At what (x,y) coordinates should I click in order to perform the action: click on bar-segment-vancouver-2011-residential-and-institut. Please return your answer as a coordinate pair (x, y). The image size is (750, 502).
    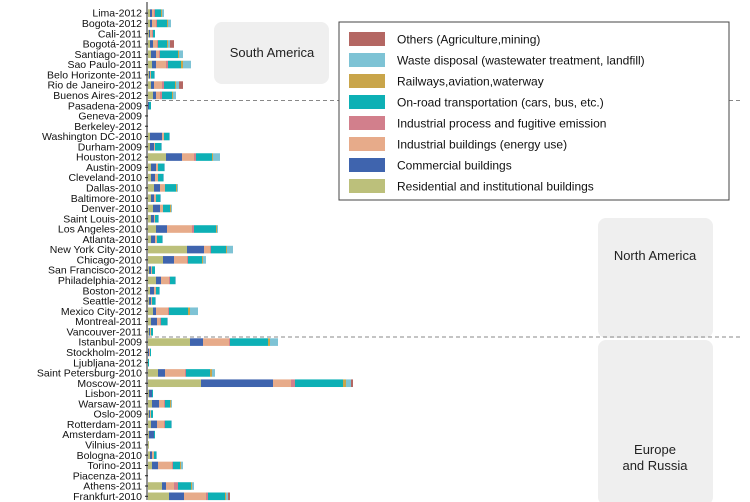
    Looking at the image, I should click on (148, 332).